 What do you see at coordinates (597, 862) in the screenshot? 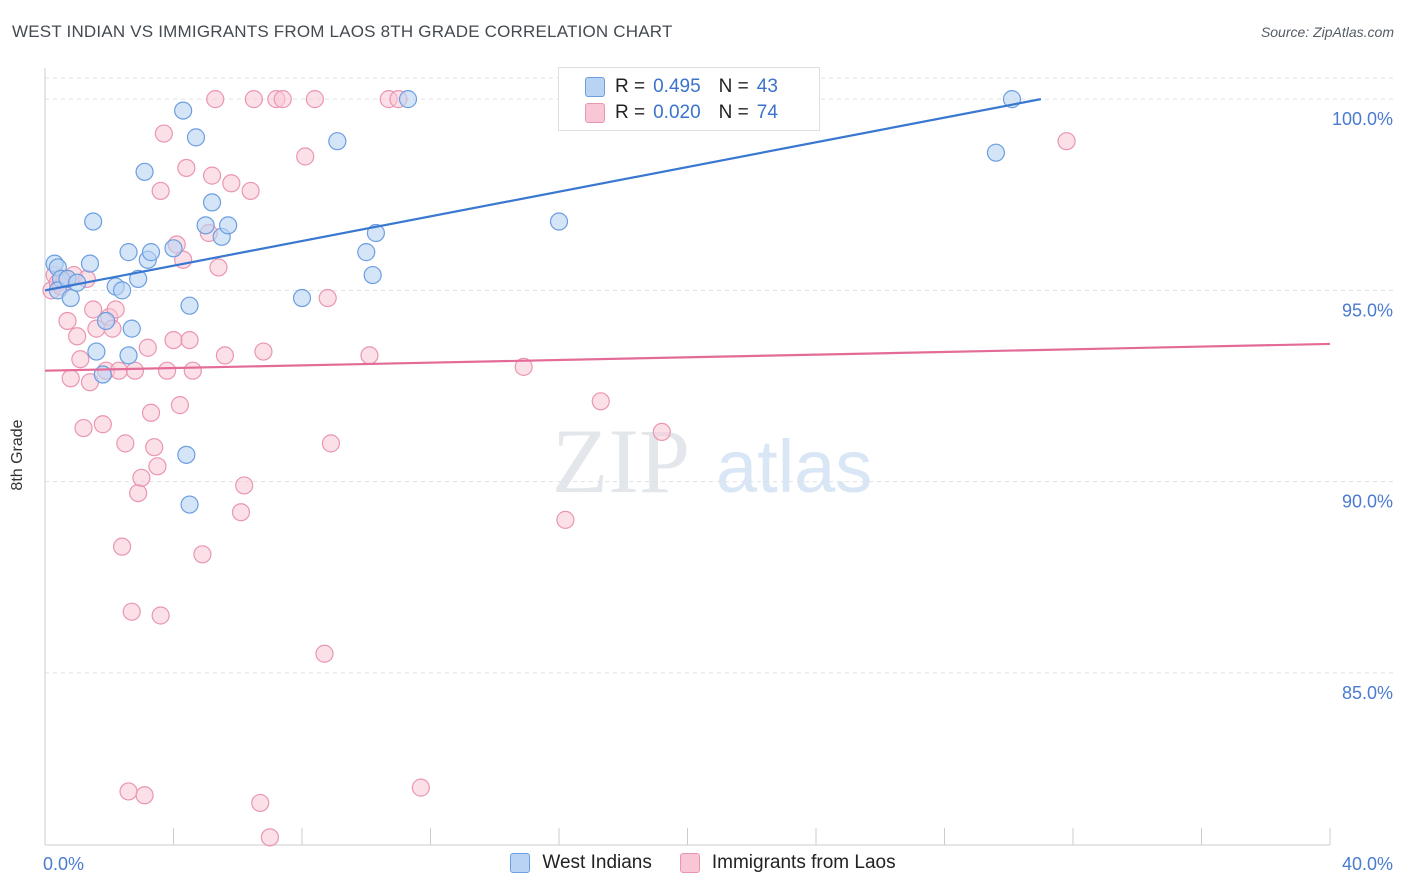
I see `legend-label: West Indians` at bounding box center [597, 862].